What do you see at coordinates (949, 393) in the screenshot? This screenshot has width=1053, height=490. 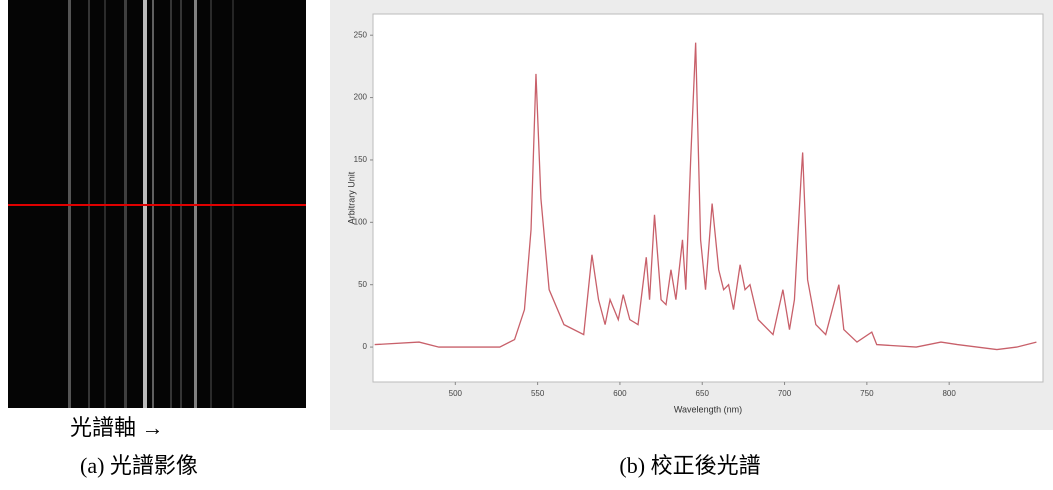 I see `x-tick-label: 800` at bounding box center [949, 393].